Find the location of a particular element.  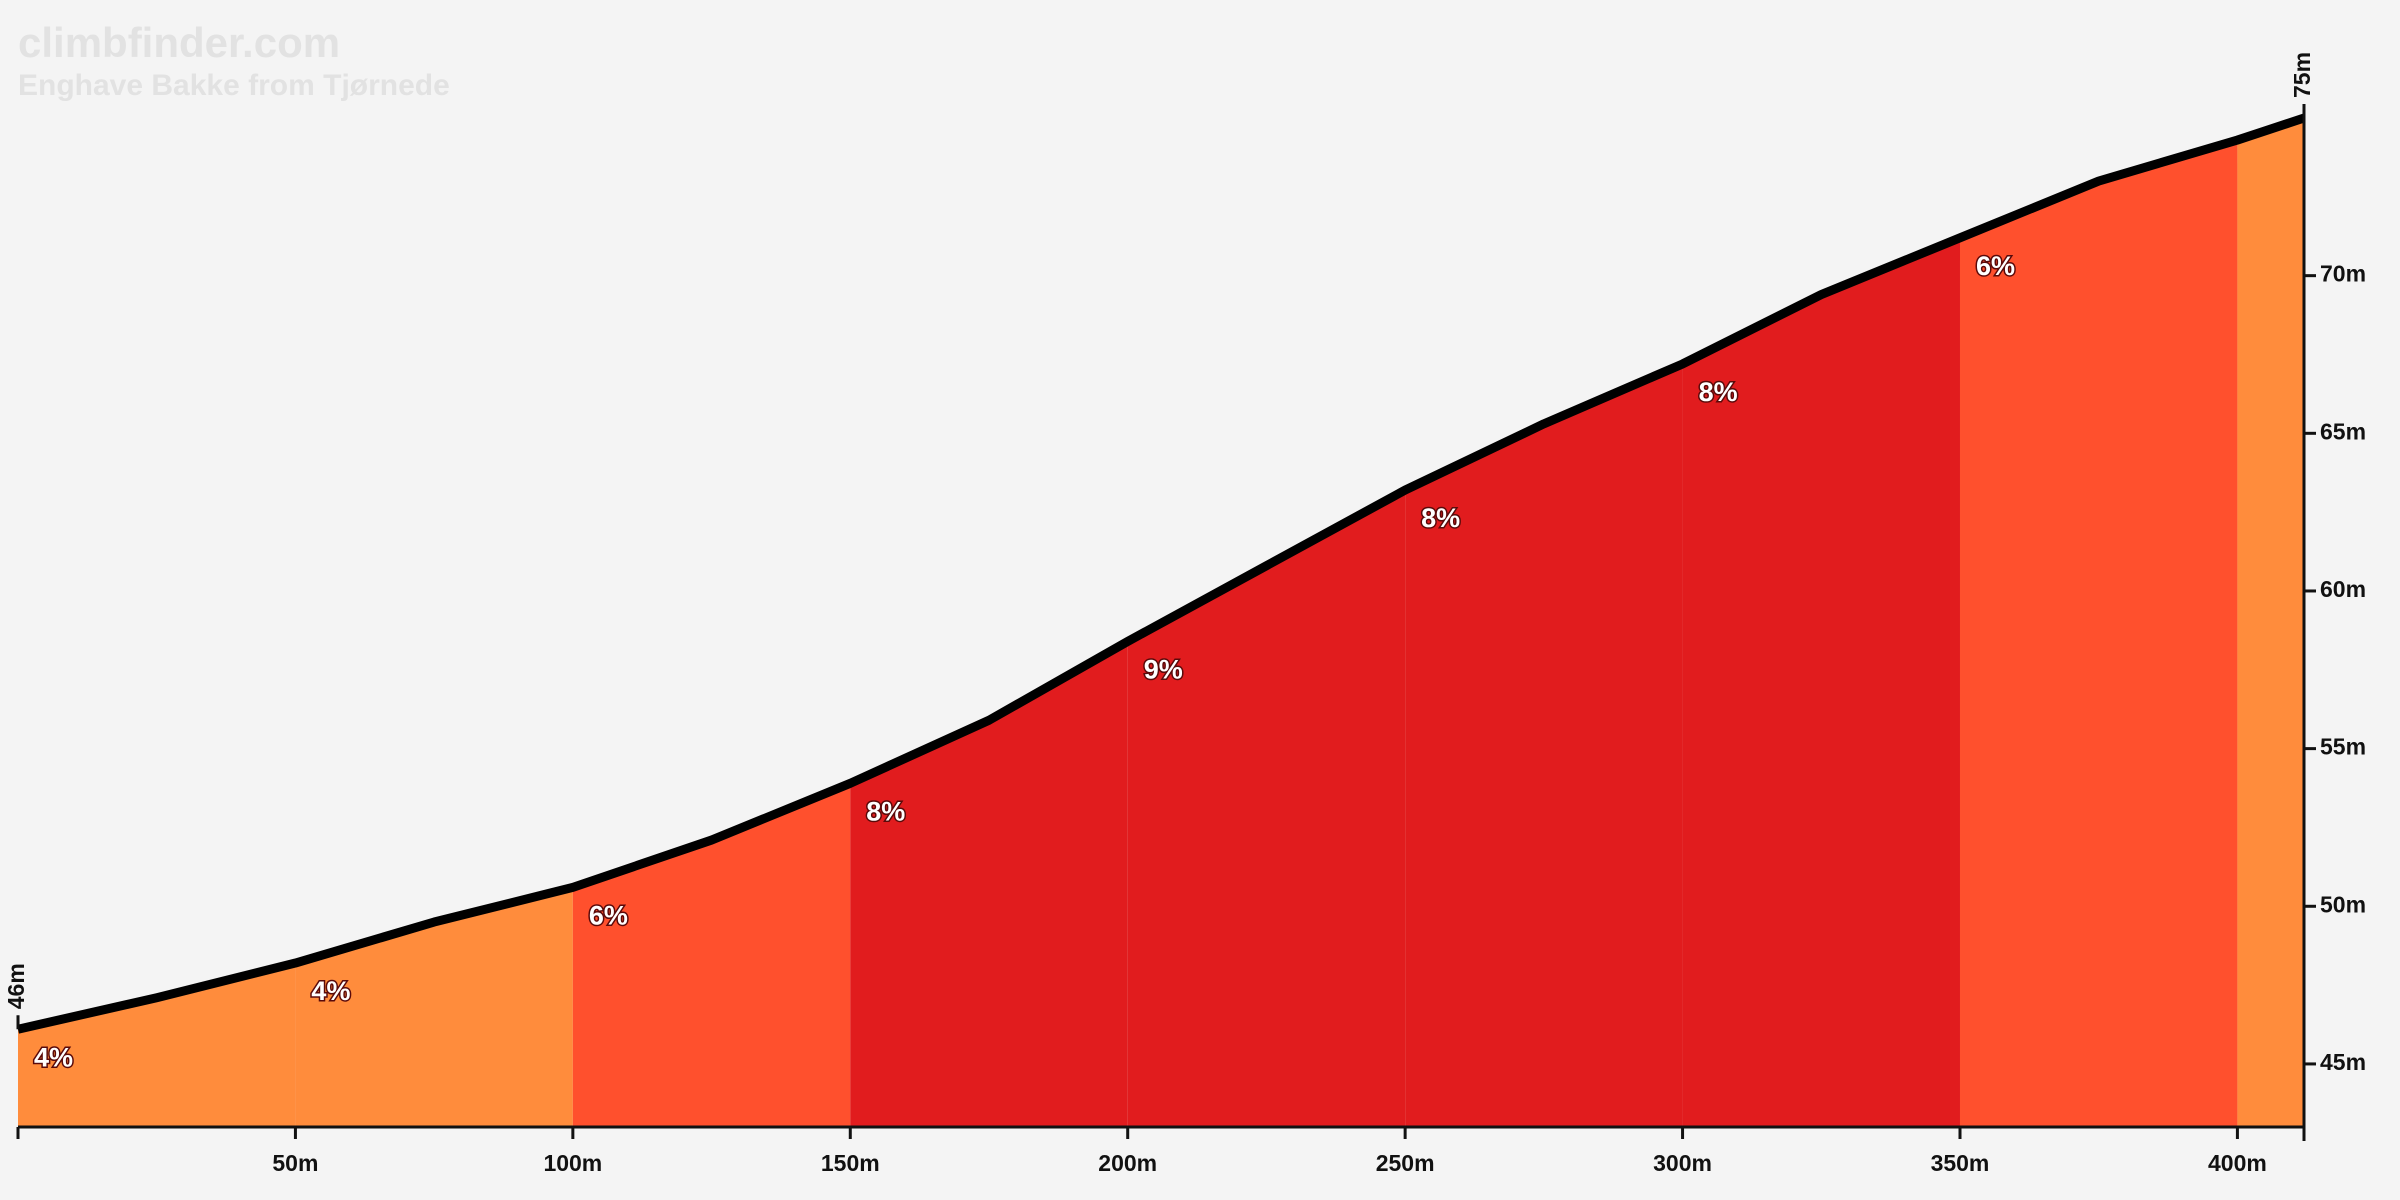

x-tick-label: 150m is located at coordinates (850, 1163).